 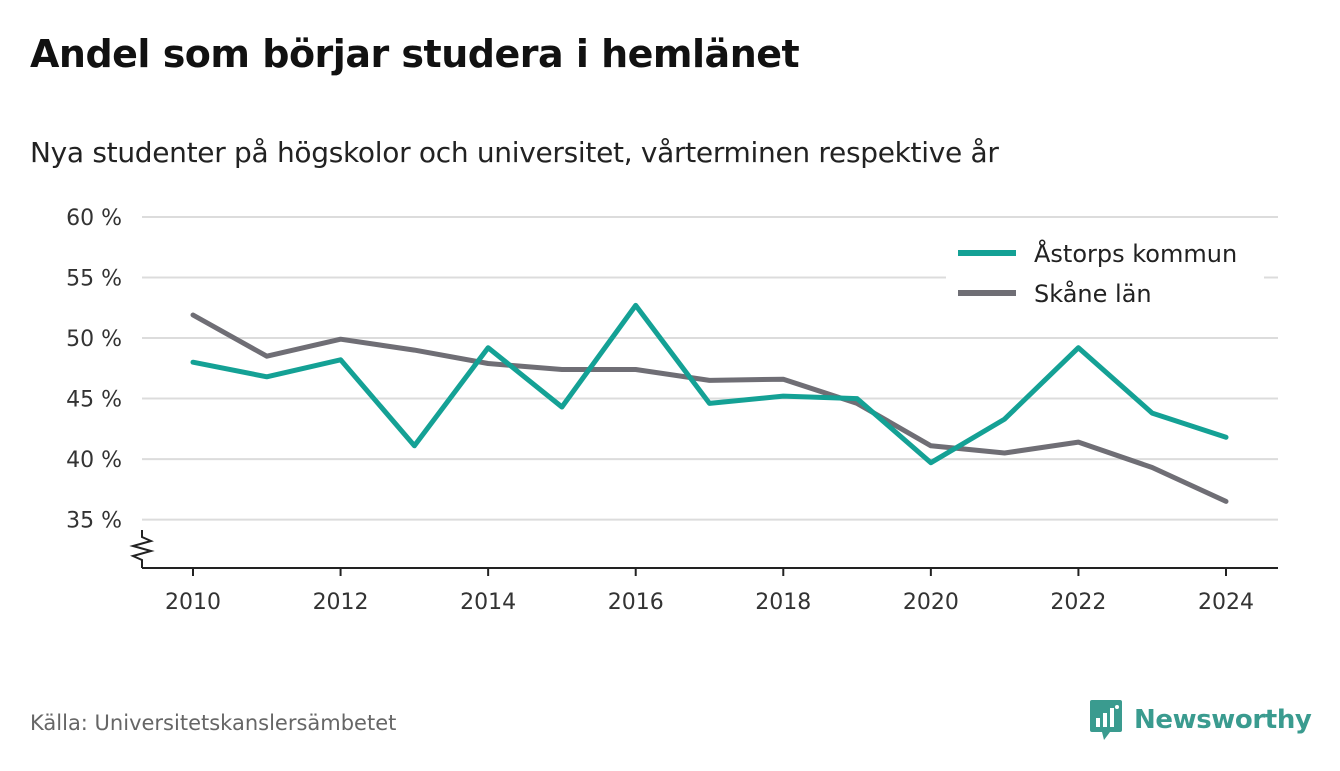 I want to click on y-tick-label: 40 %, so click(x=94, y=460).